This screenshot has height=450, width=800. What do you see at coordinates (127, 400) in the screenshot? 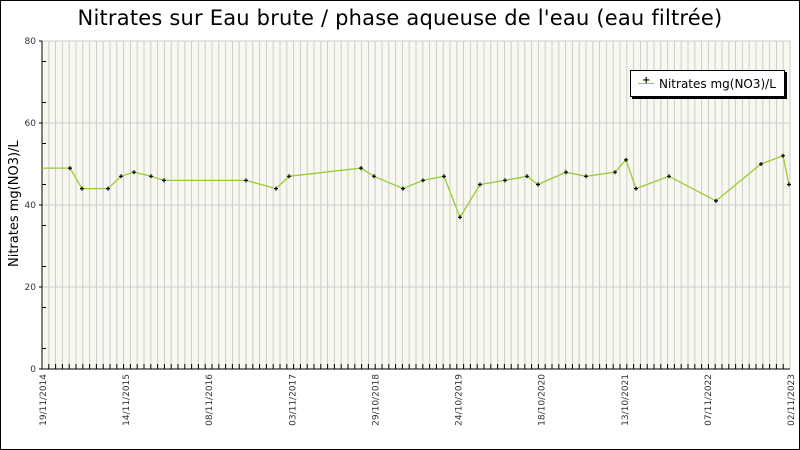
I see `x-tick-label: 14/11/2015` at bounding box center [127, 400].